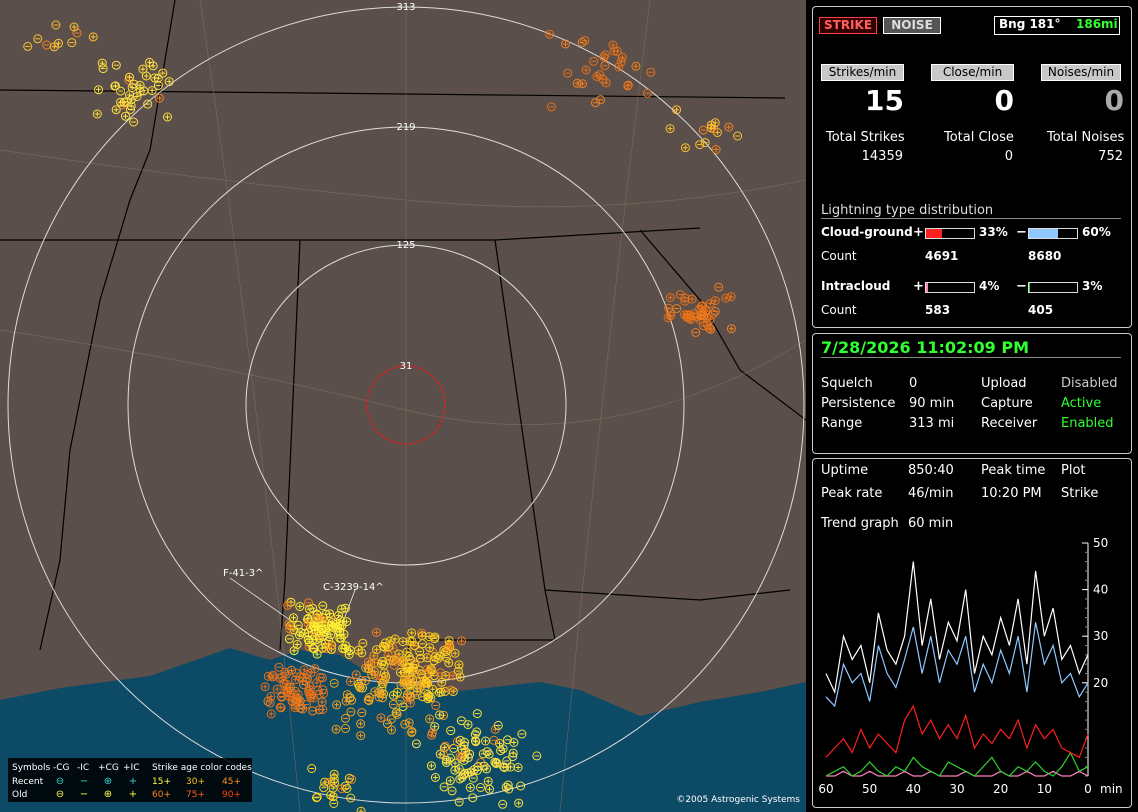 The image size is (1138, 812). Describe the element at coordinates (202, 768) in the screenshot. I see `legend-header: Strike age color codes` at that location.